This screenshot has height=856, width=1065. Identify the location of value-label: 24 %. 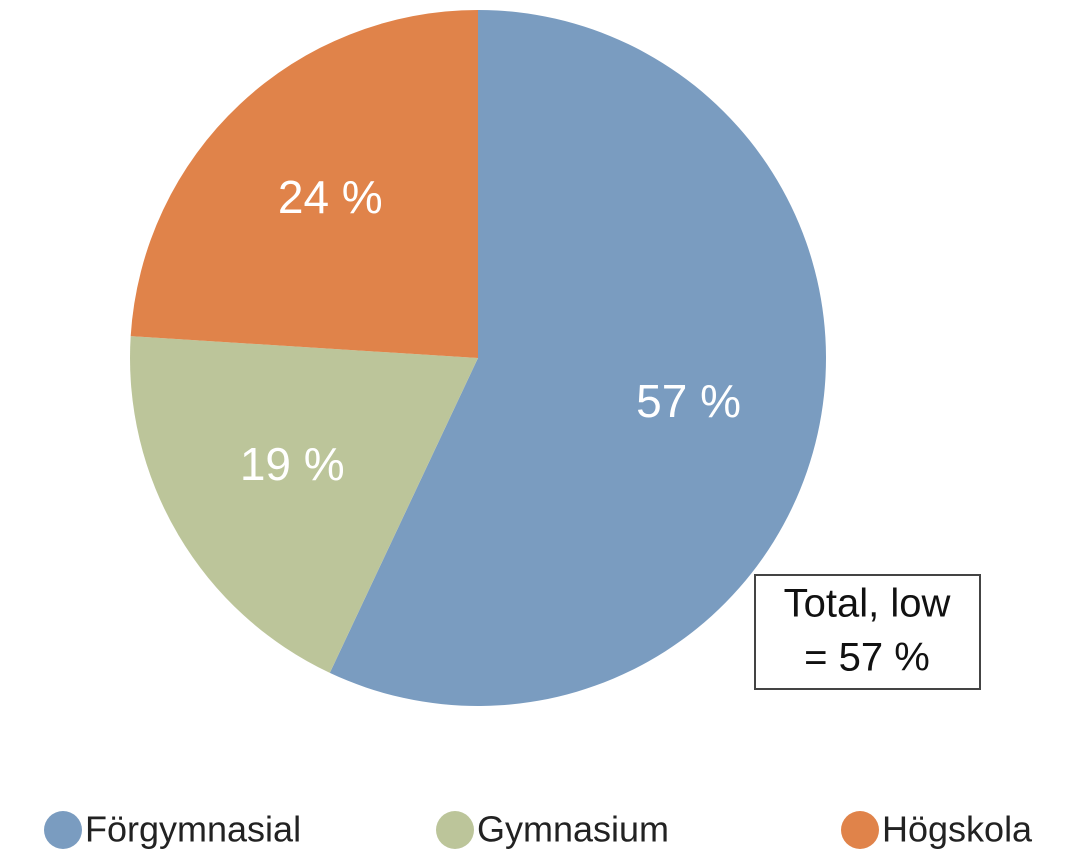
(330, 197).